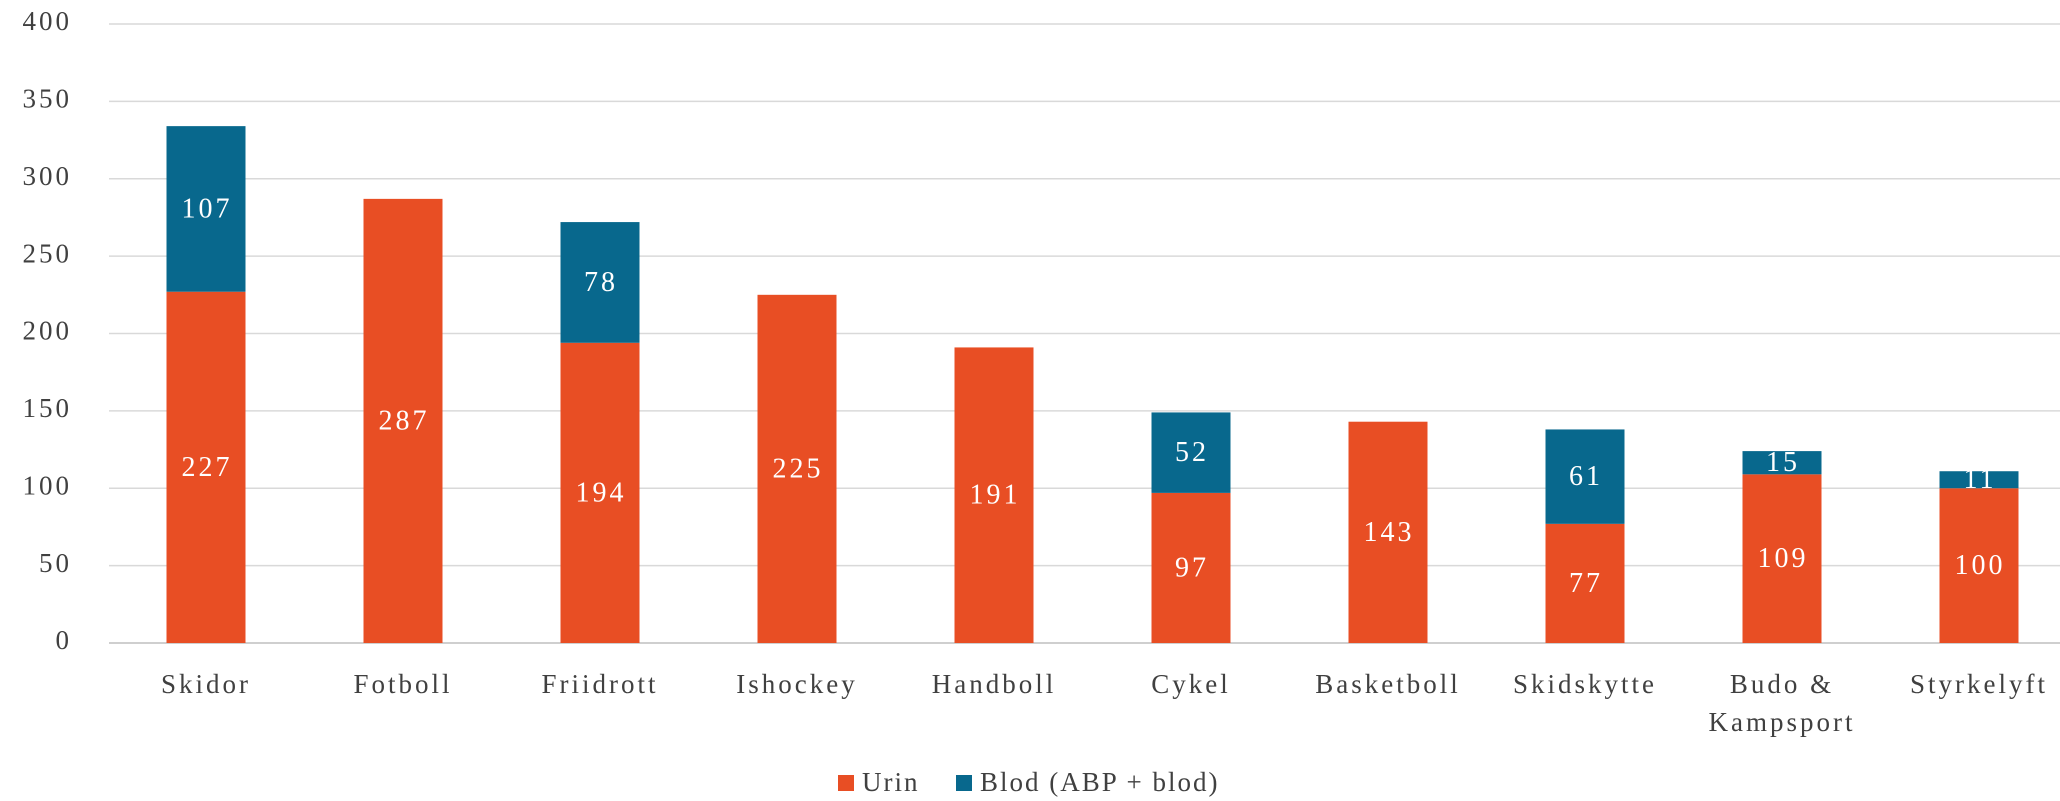 Image resolution: width=2060 pixels, height=801 pixels. What do you see at coordinates (994, 684) in the screenshot?
I see `x-tick-label: Handboll` at bounding box center [994, 684].